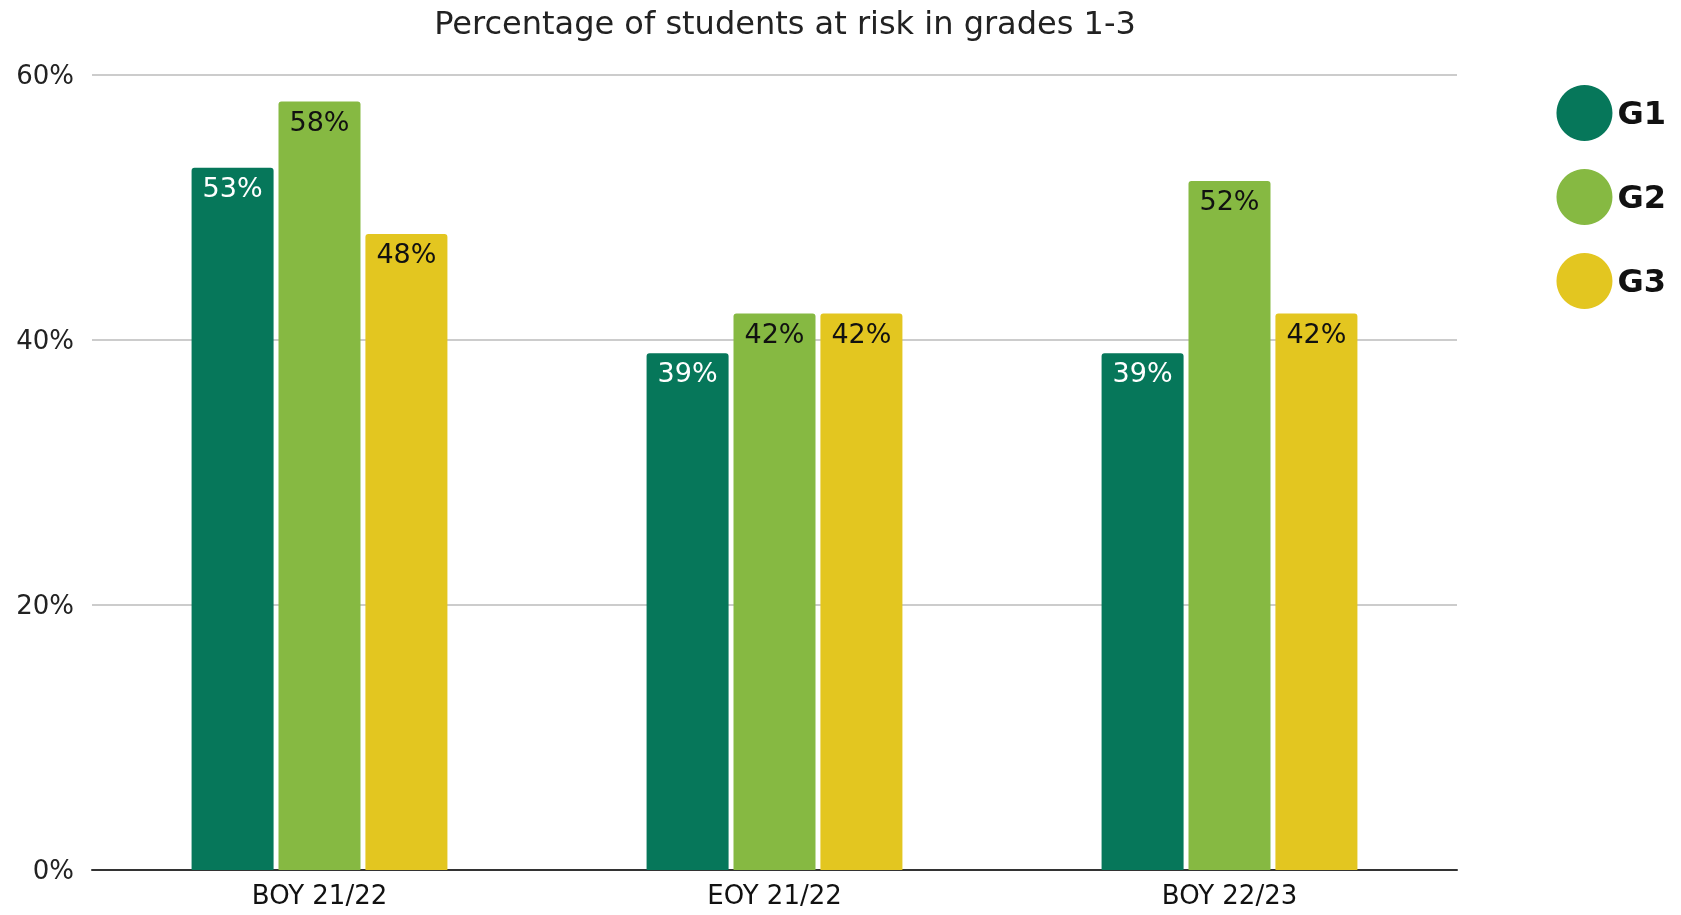 Image resolution: width=1681 pixels, height=915 pixels. What do you see at coordinates (1229, 200) in the screenshot?
I see `data-label: 52%` at bounding box center [1229, 200].